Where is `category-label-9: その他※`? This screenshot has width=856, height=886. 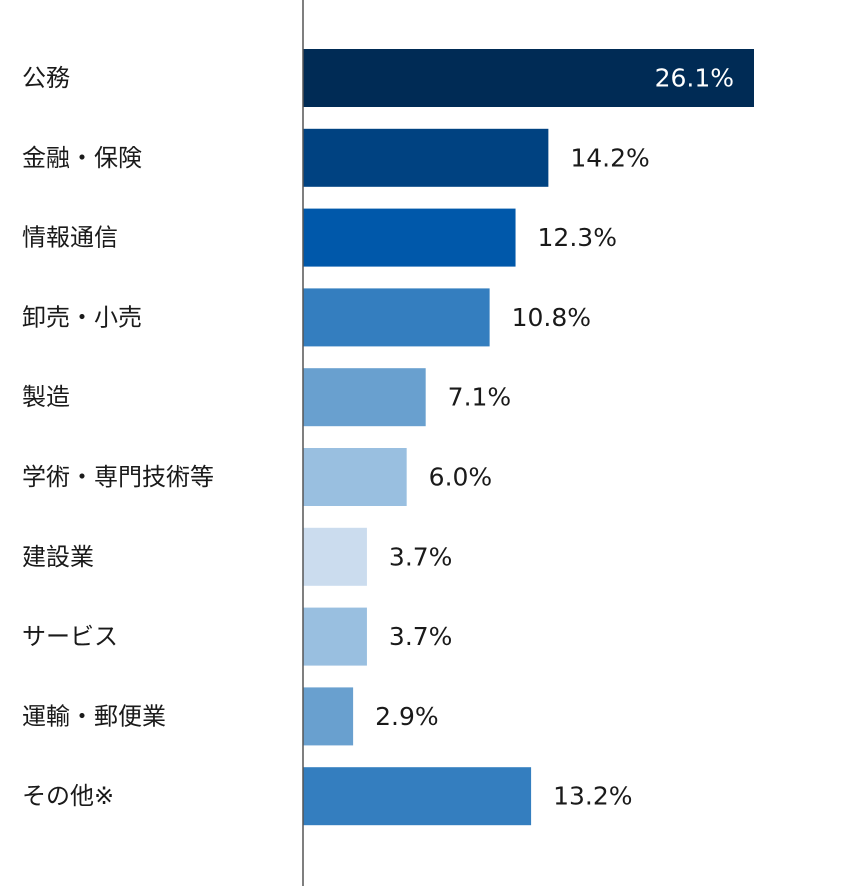 category-label-9: その他※ is located at coordinates (68, 796).